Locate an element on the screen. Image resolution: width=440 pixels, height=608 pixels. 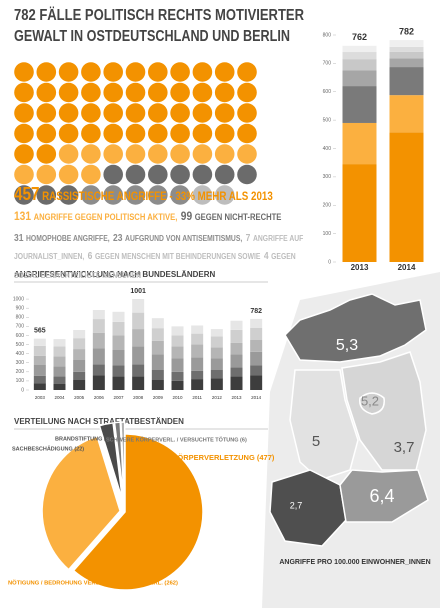
title-line: 782 FÄLLE POLITISCH RECHTS MOTIVIERTER is located at coordinates (159, 15).